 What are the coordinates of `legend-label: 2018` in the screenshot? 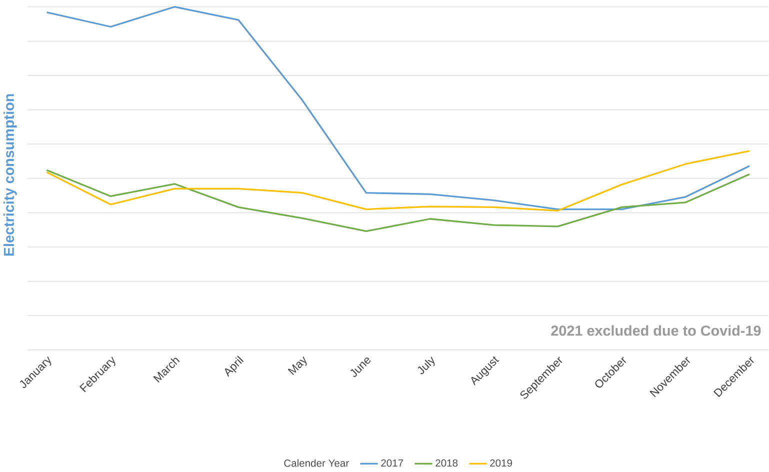 It's located at (447, 462).